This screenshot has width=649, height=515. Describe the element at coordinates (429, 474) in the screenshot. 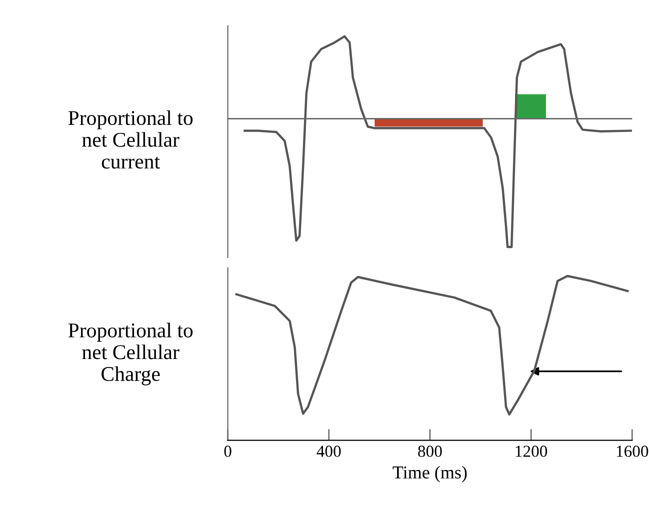

I see `x-axis-title: Time (ms)` at that location.